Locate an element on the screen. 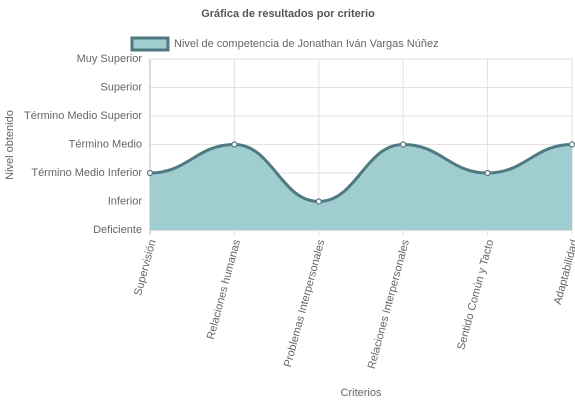 This screenshot has height=404, width=575. y-tick-label: Término Medio Inferior is located at coordinates (86, 173).